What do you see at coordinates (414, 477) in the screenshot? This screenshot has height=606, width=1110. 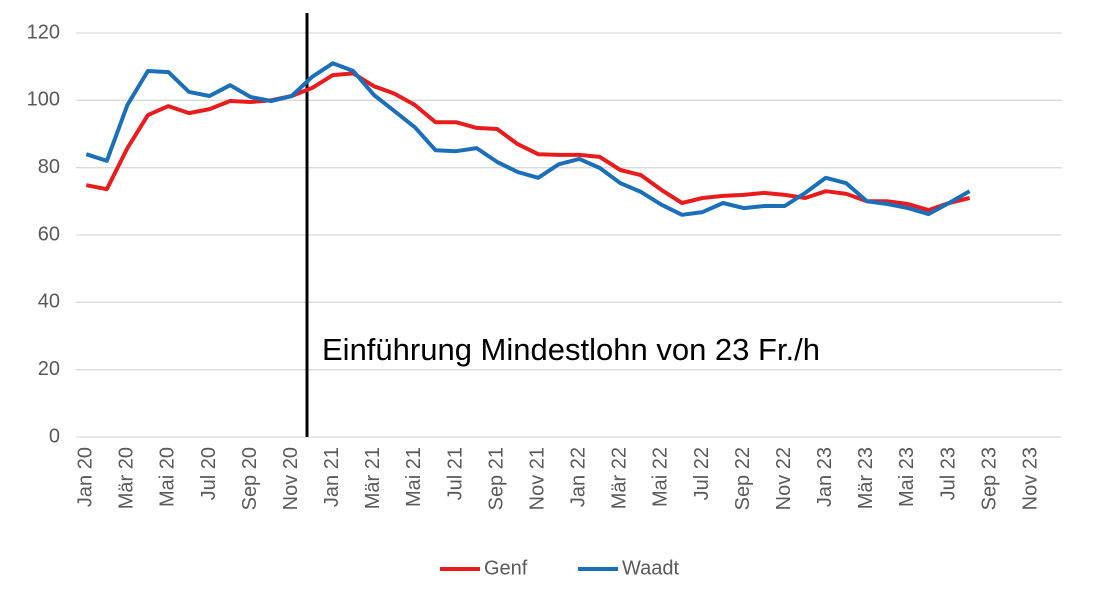 I see `x-tick-label: Mai 21` at bounding box center [414, 477].